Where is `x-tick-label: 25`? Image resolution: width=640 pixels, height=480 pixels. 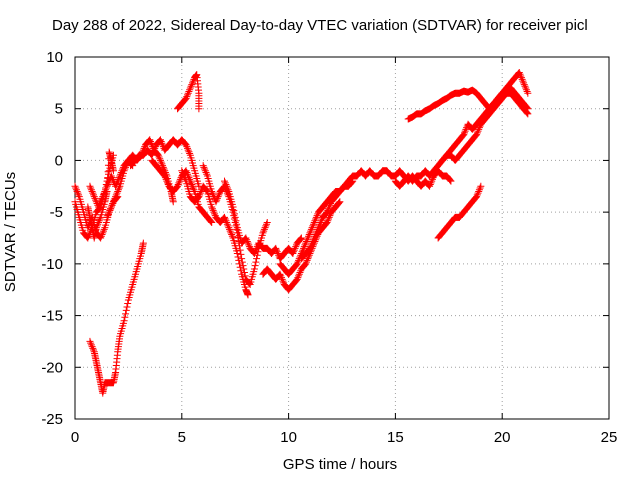
x-tick-label: 25 is located at coordinates (609, 437).